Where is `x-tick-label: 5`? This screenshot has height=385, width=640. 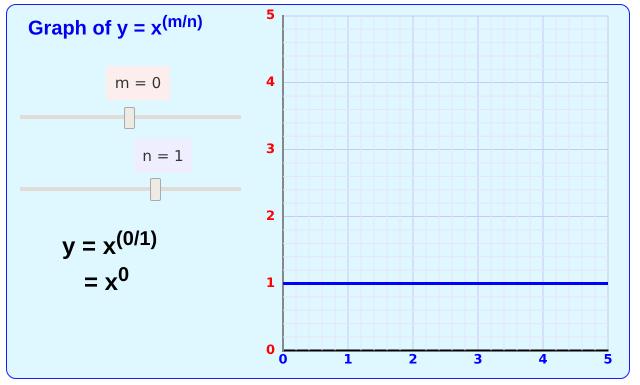 x-tick-label: 5 is located at coordinates (608, 360).